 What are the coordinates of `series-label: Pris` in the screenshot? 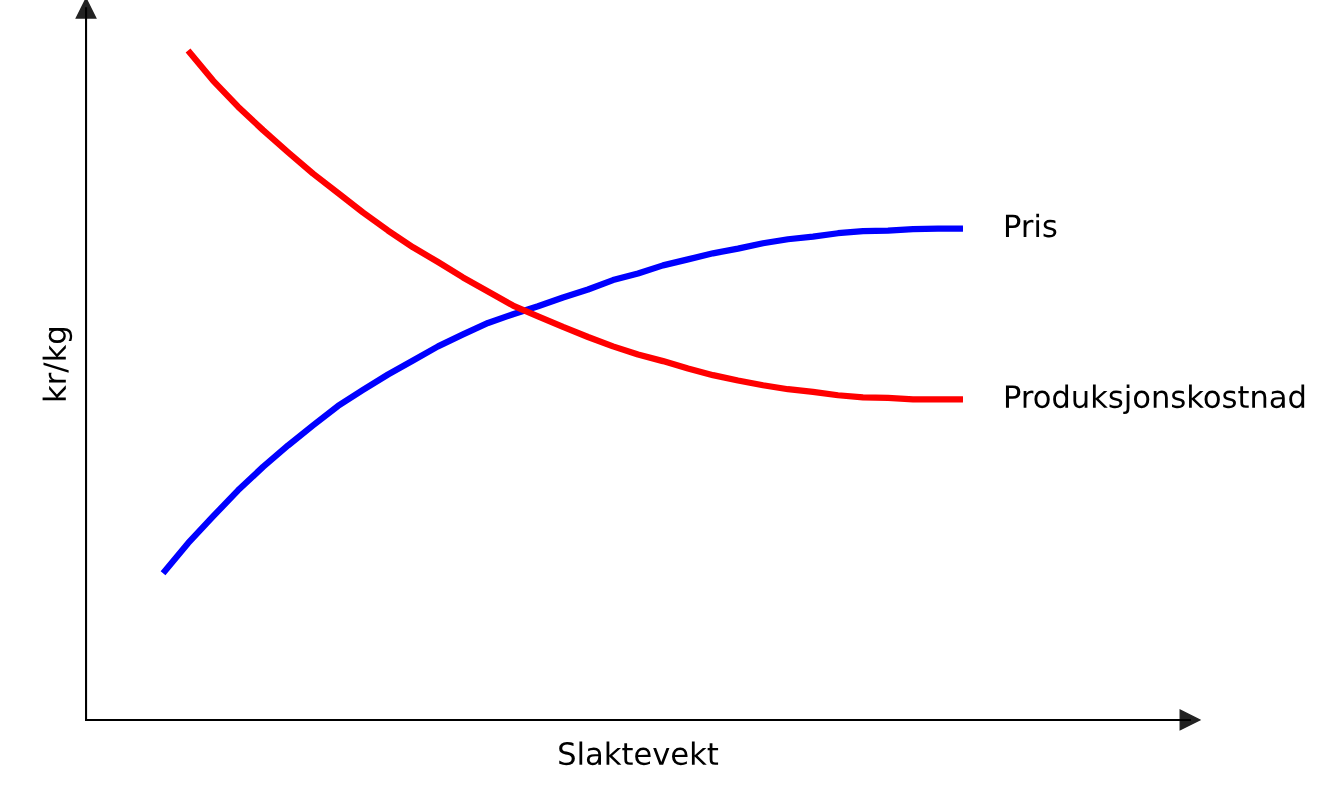 It's located at (1031, 225).